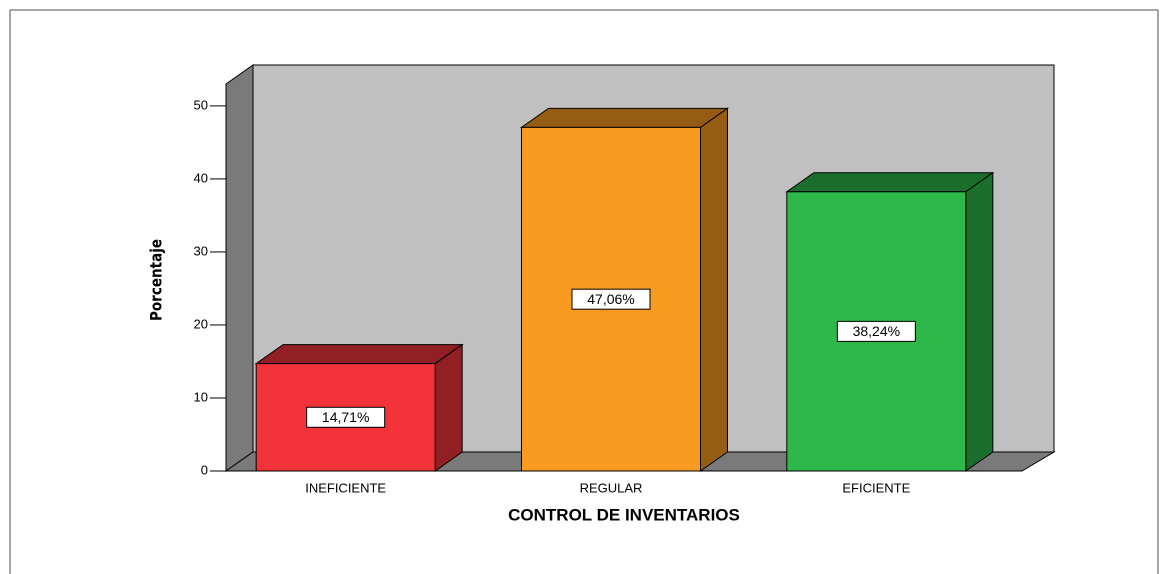 This screenshot has width=1160, height=574. I want to click on left-wall, so click(239, 268).